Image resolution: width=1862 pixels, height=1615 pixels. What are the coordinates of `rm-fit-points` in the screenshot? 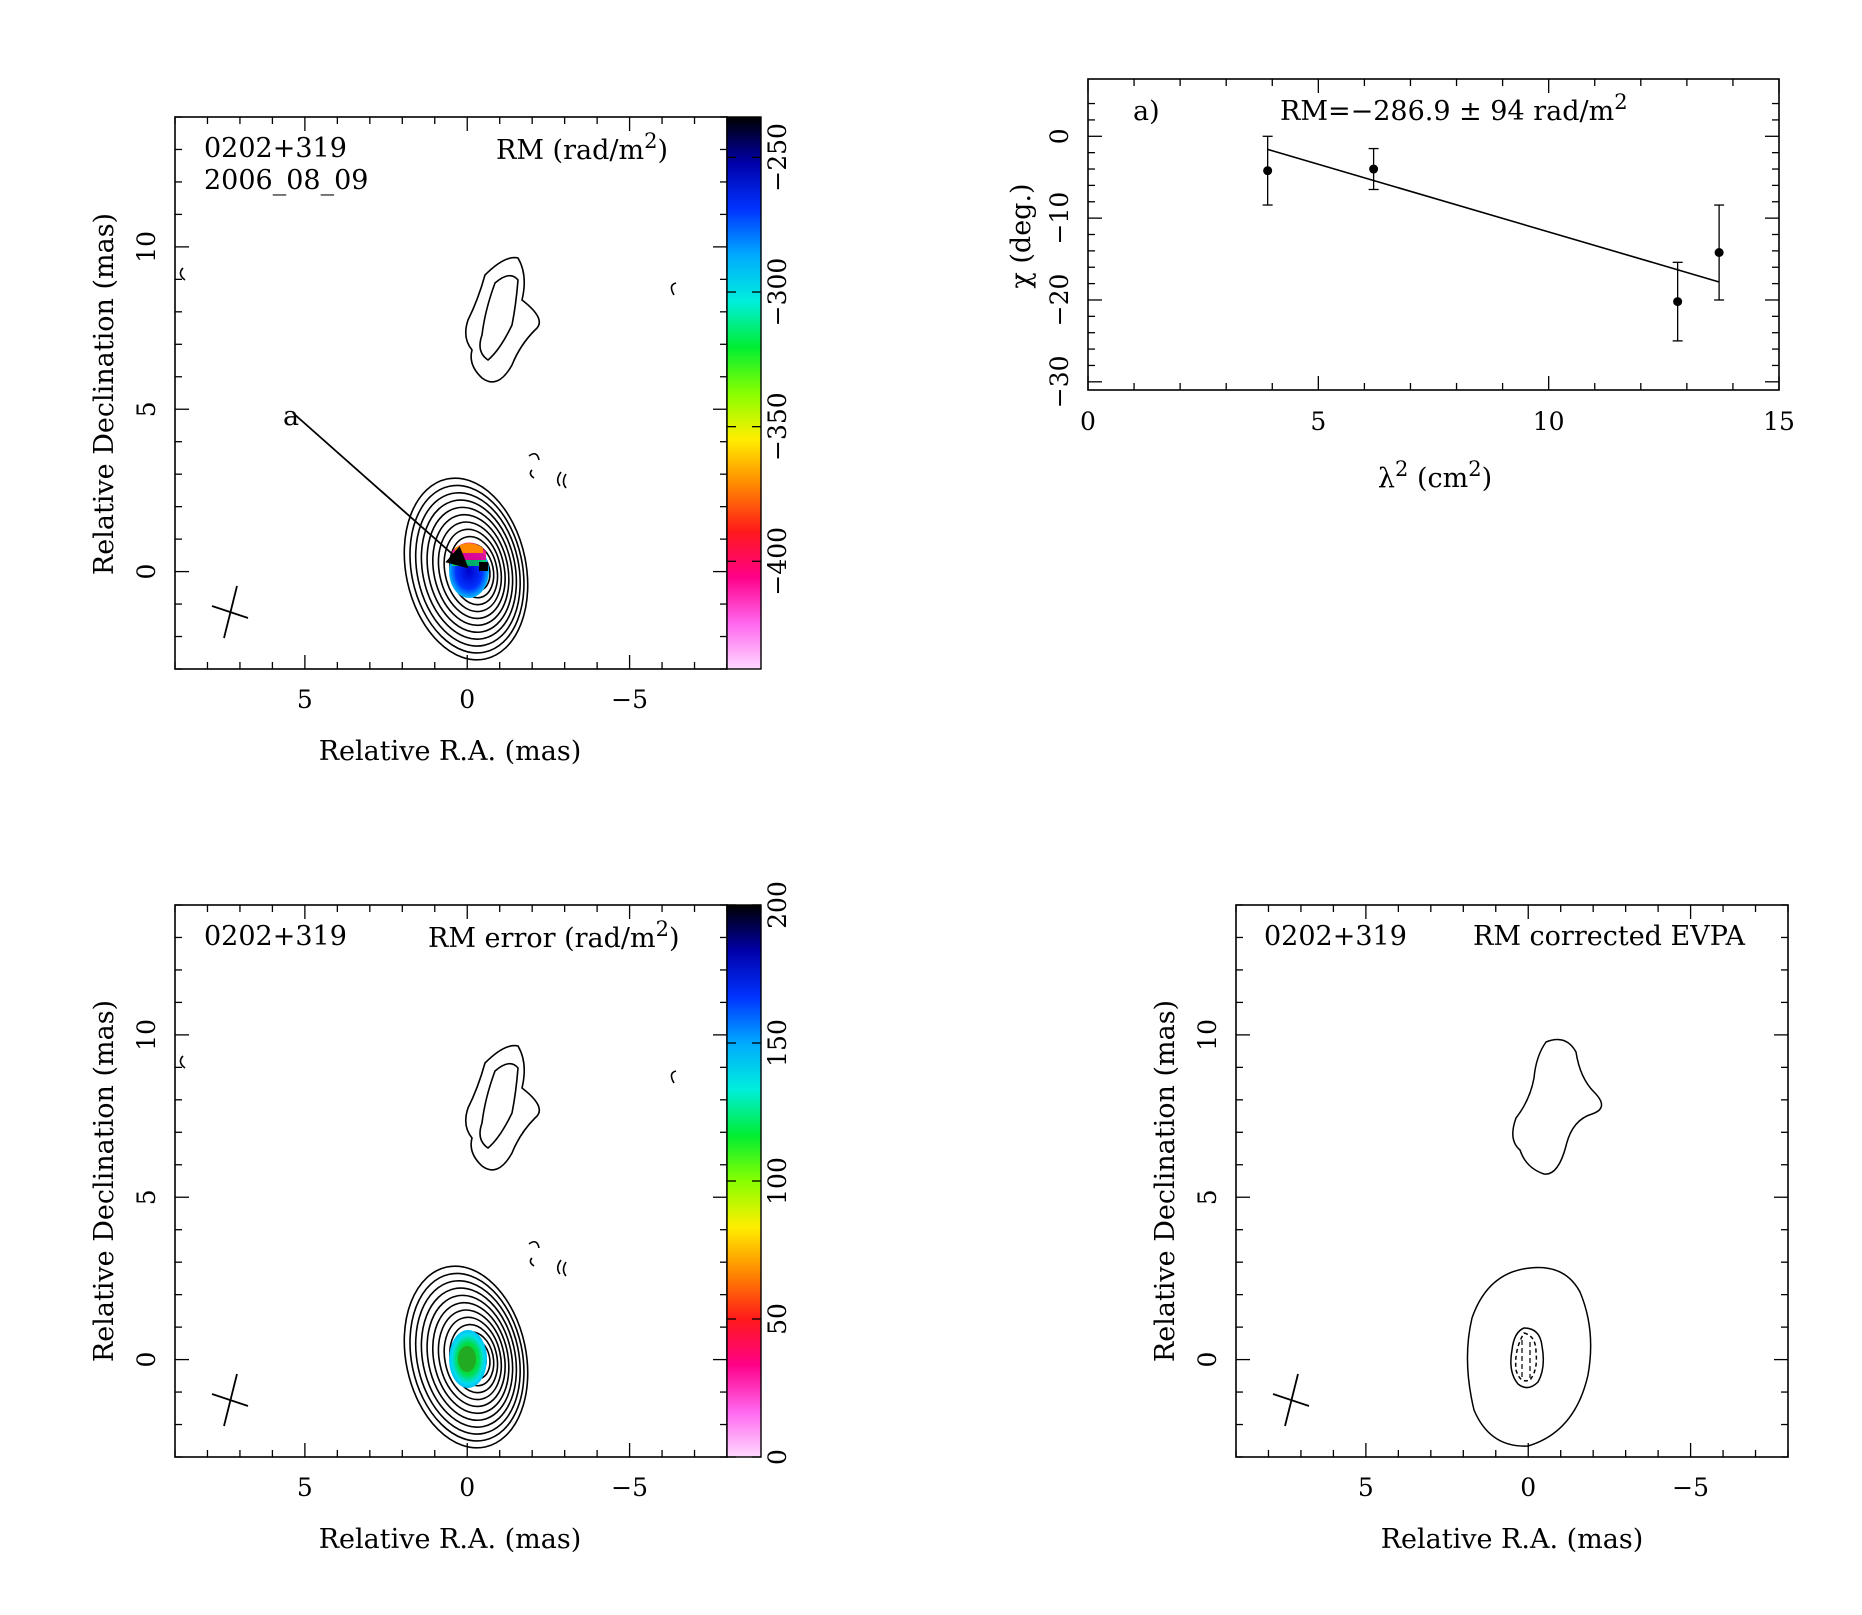 It's located at (1493, 238).